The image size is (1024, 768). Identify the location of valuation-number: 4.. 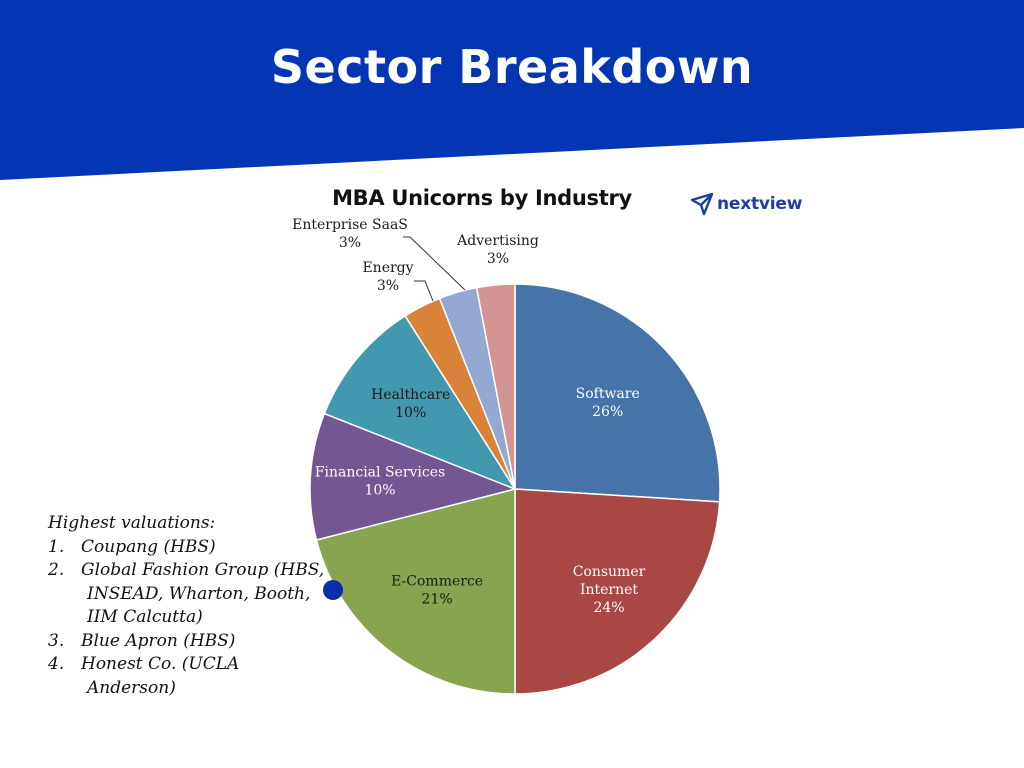
(56, 664).